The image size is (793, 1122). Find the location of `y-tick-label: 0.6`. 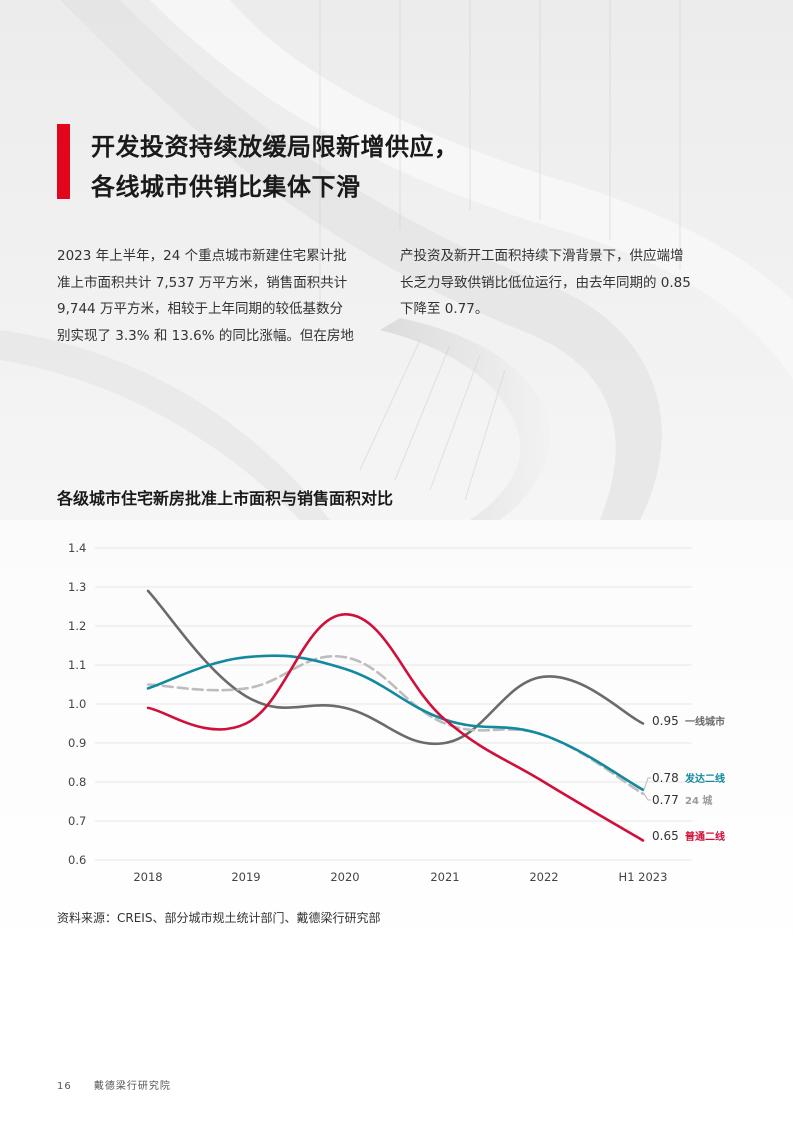

y-tick-label: 0.6 is located at coordinates (77, 860).